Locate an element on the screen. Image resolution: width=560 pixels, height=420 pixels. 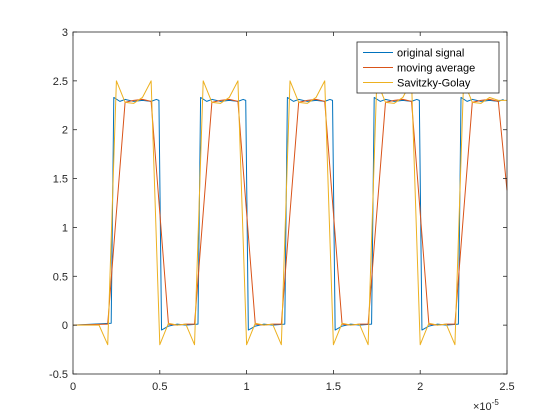
x-tick-label: 2.5 is located at coordinates (506, 387).